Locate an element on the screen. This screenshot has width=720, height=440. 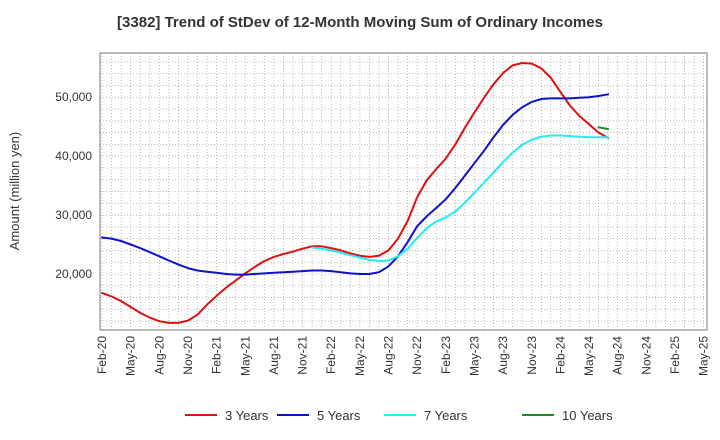
legend-label-7-years: 7 Years is located at coordinates (446, 415).